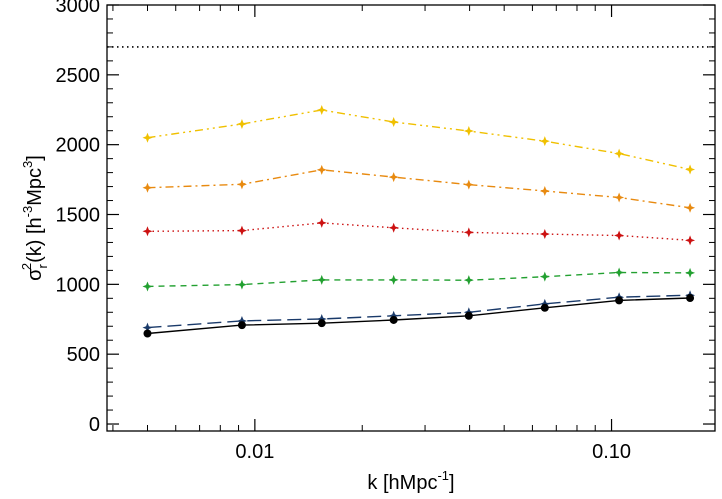 Image resolution: width=722 pixels, height=499 pixels. What do you see at coordinates (27, 212) in the screenshot?
I see `y-axis-sup3m: -3` at bounding box center [27, 212].